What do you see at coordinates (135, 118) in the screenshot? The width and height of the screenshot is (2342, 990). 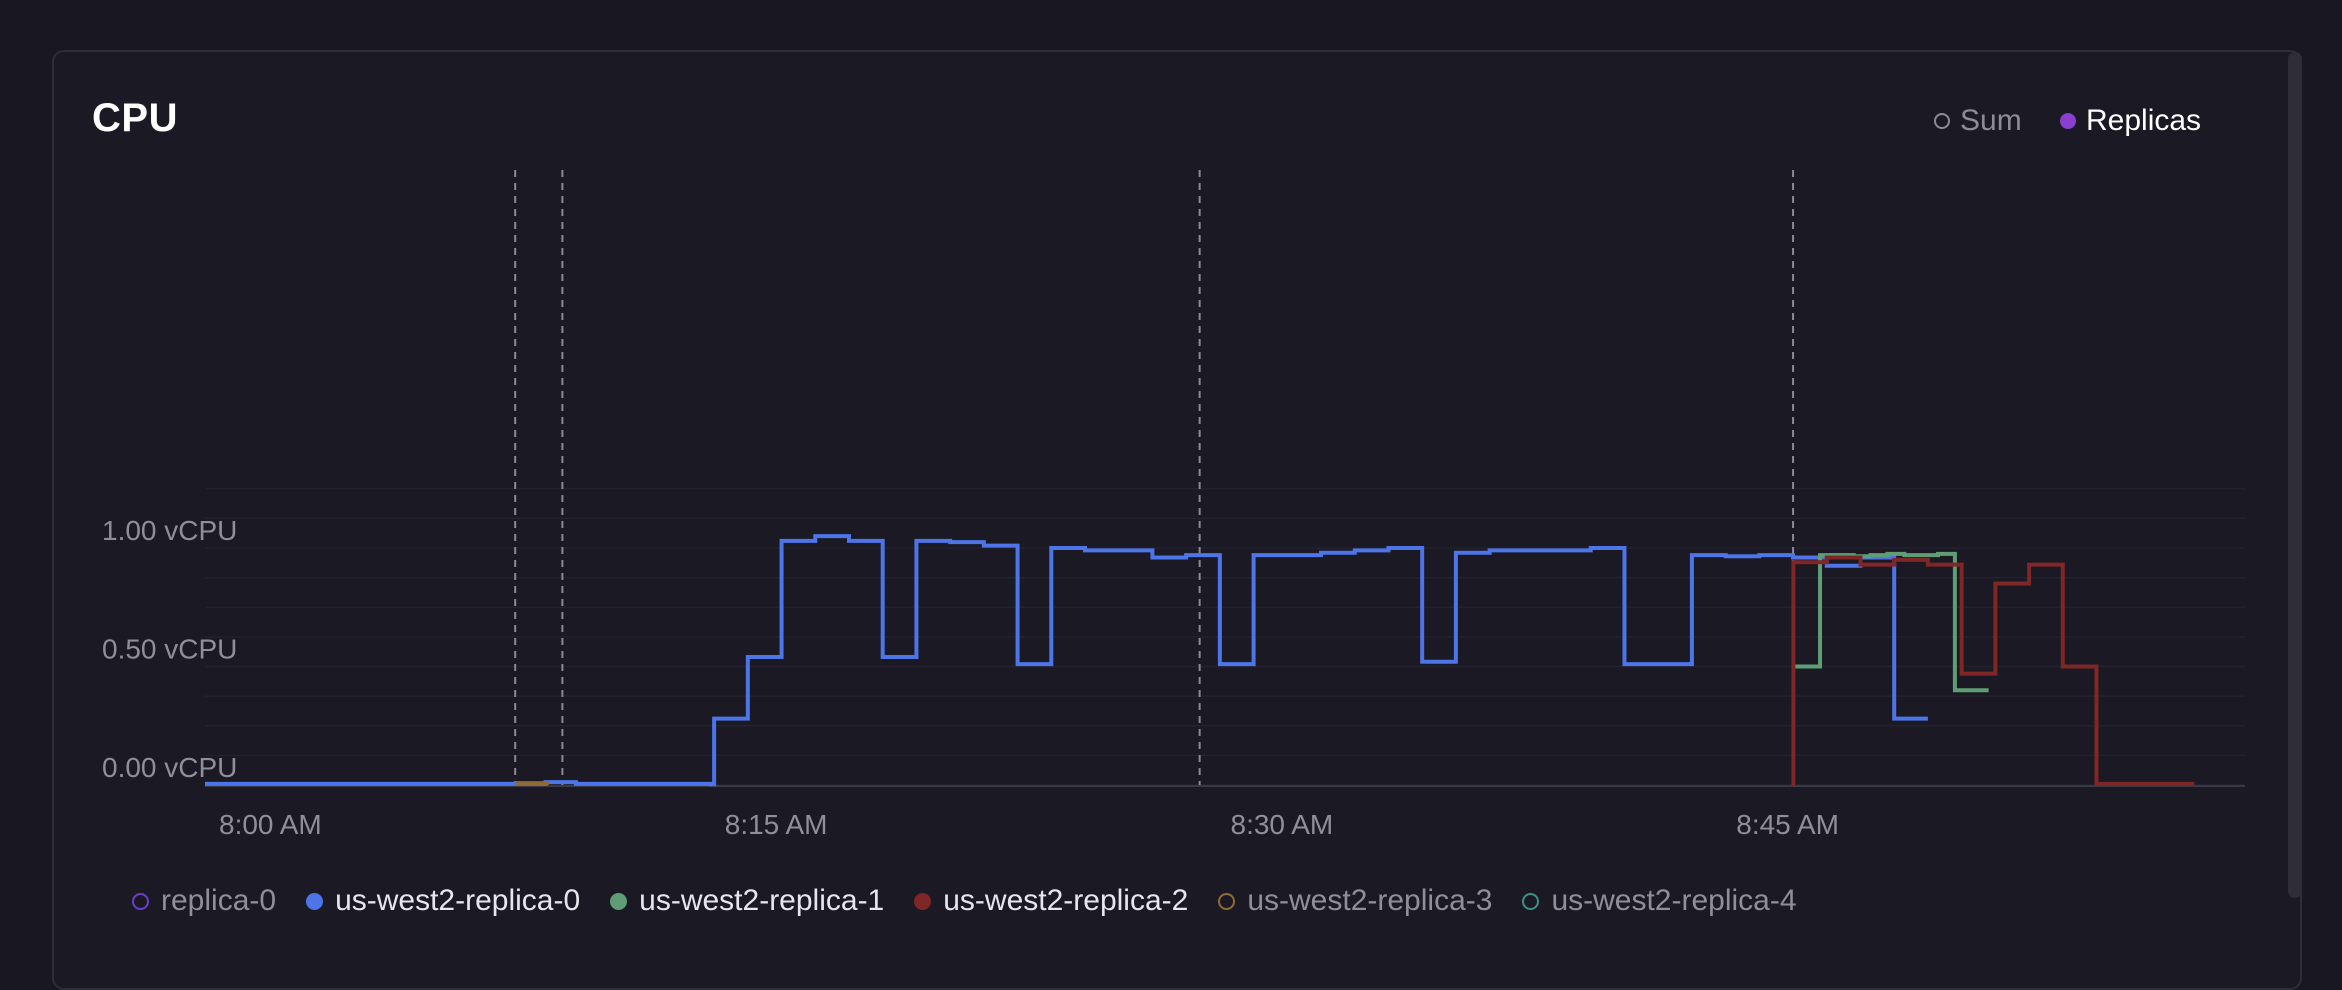 I see `panel-title: CPU` at bounding box center [135, 118].